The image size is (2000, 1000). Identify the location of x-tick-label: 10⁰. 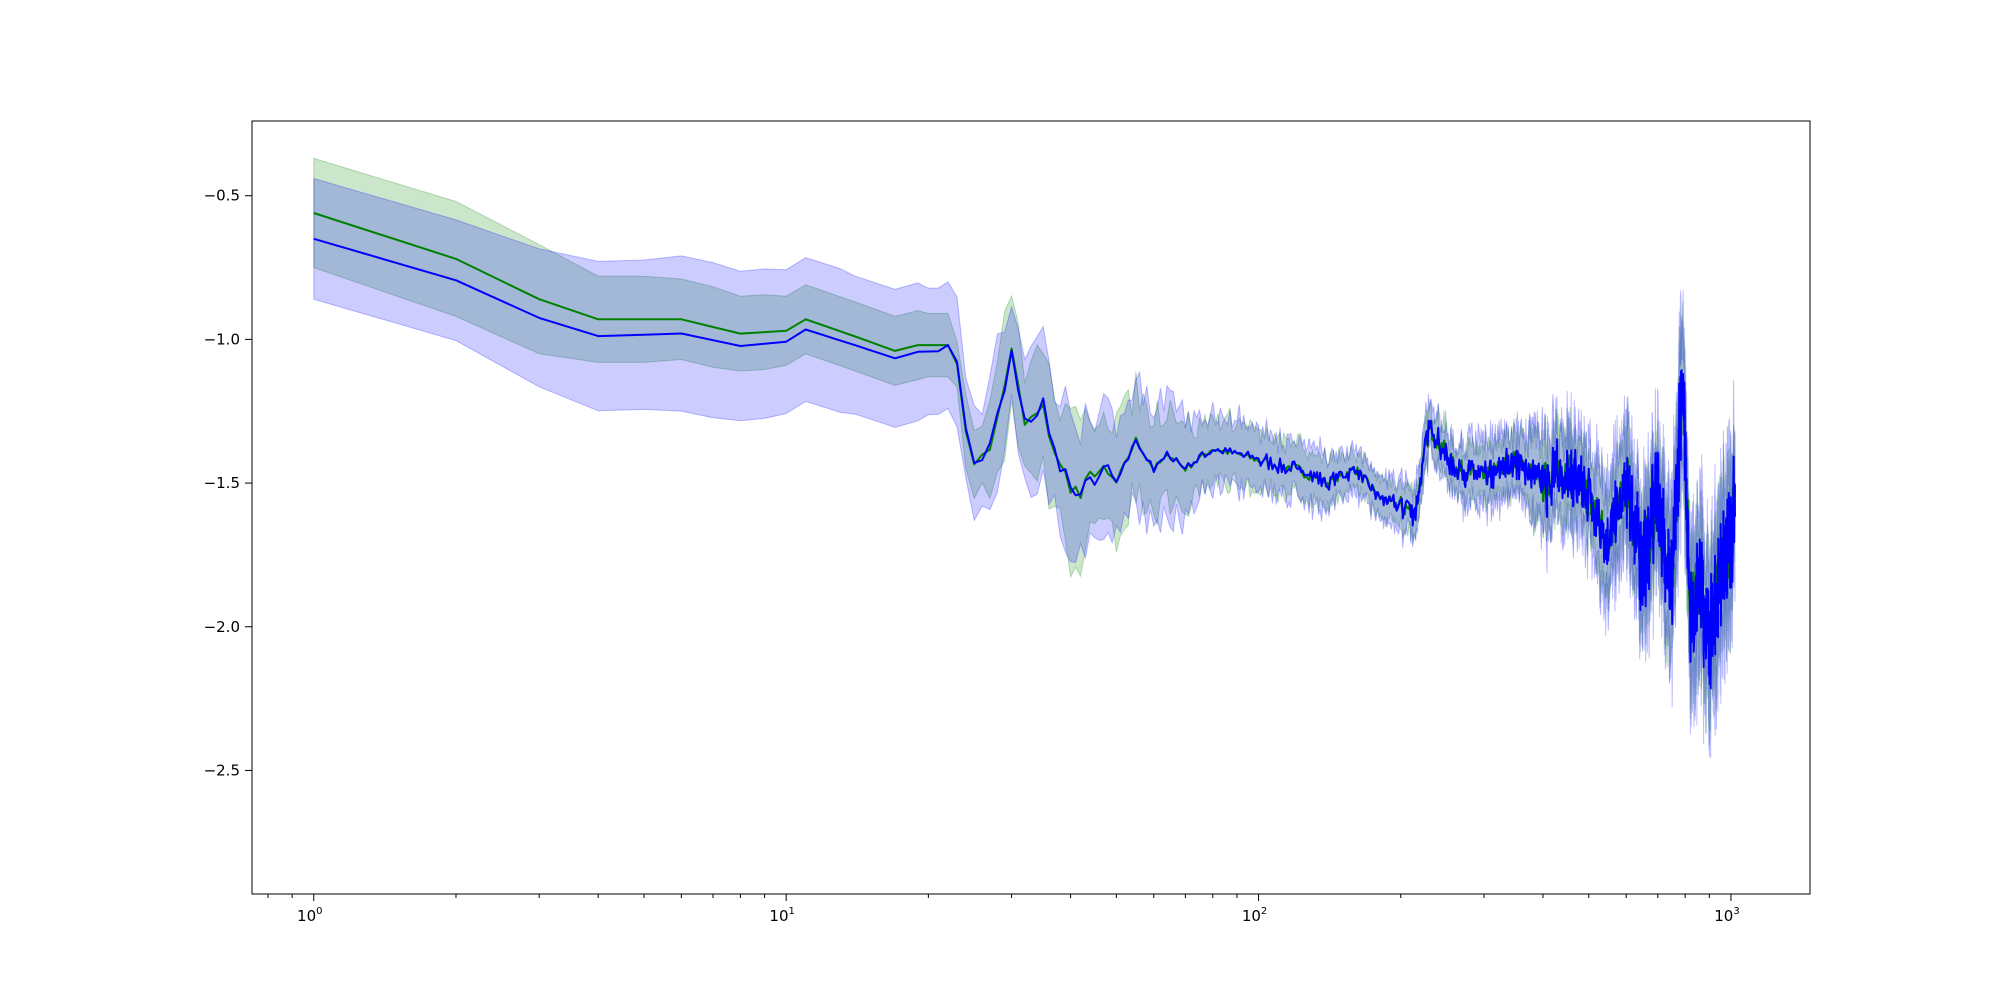
(309, 915).